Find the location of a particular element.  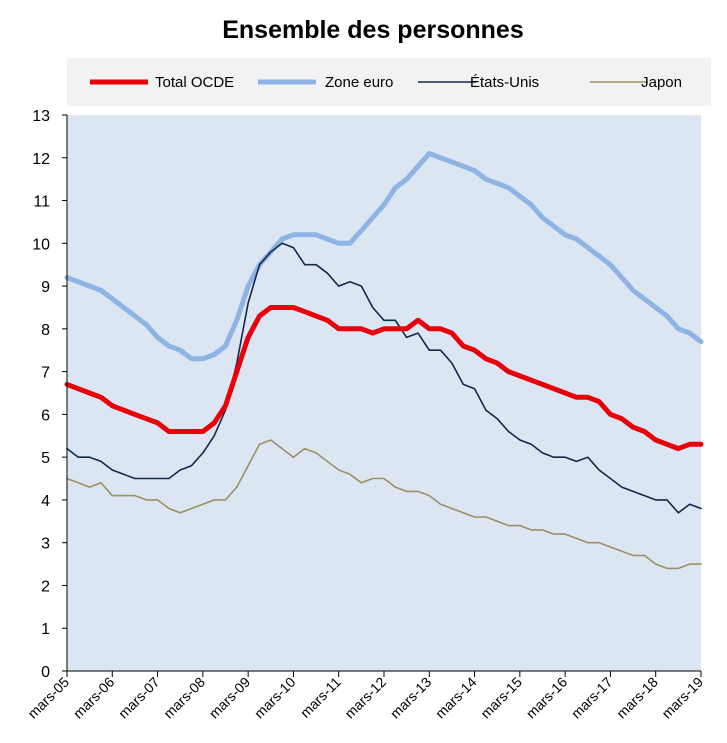

x-tick-label: mars-17 is located at coordinates (592, 698).